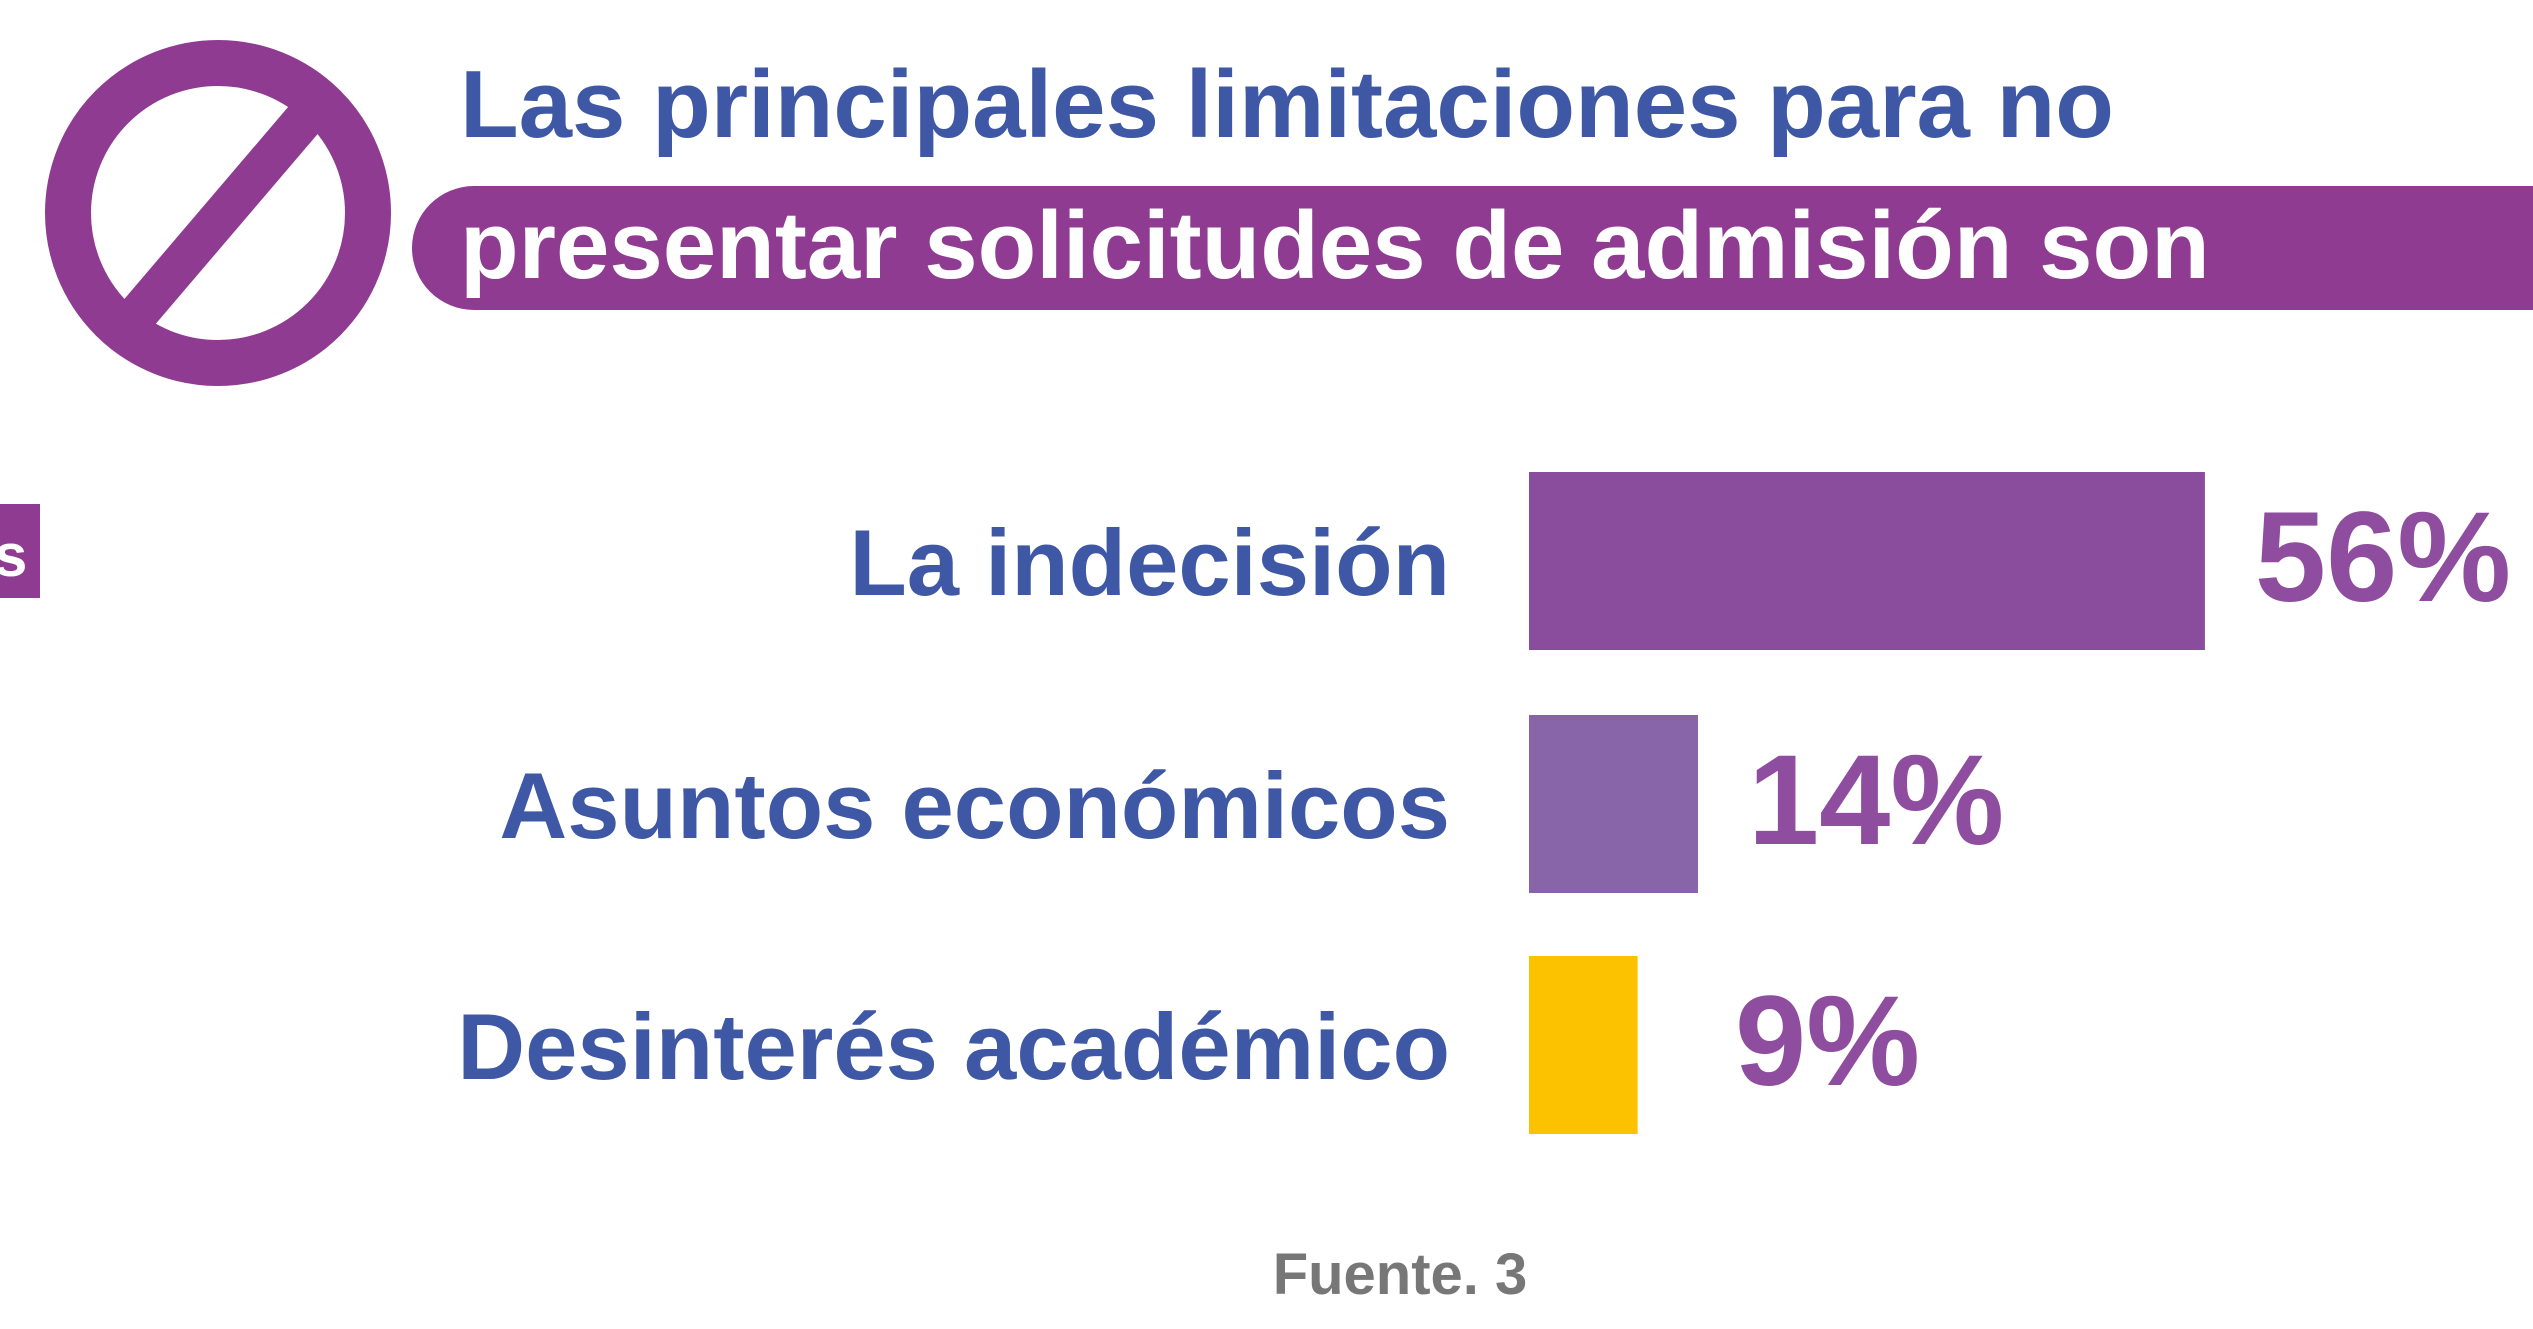  I want to click on category-label: Asuntos económicos, so click(974, 805).